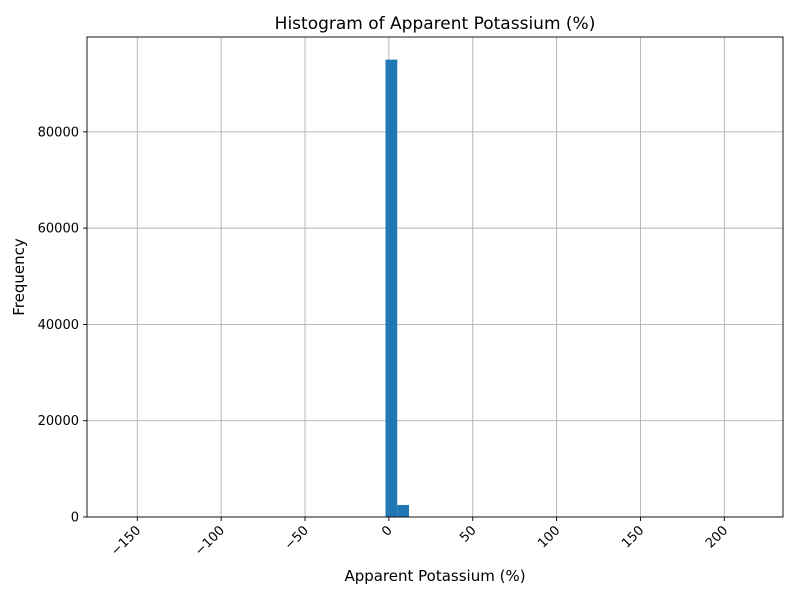  What do you see at coordinates (58, 132) in the screenshot?
I see `y-tick-label: 80000` at bounding box center [58, 132].